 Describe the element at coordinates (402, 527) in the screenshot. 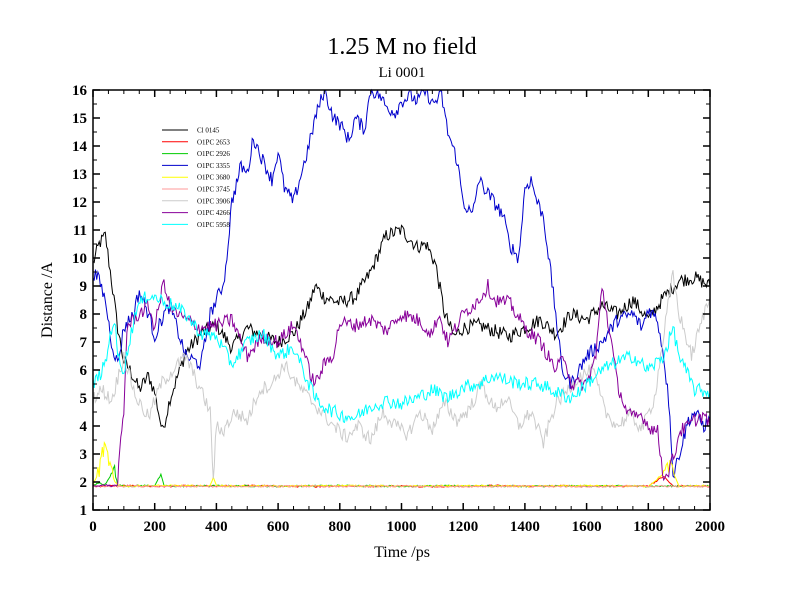

I see `x-tick-label: 1000` at that location.